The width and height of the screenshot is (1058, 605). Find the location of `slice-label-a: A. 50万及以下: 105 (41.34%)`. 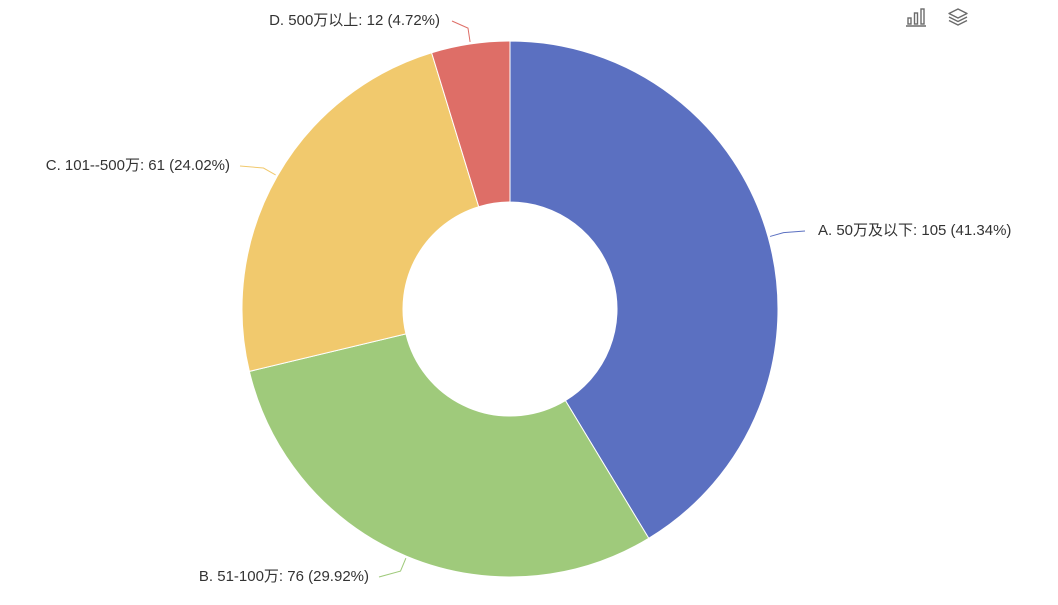

slice-label-a: A. 50万及以下: 105 (41.34%) is located at coordinates (914, 230).